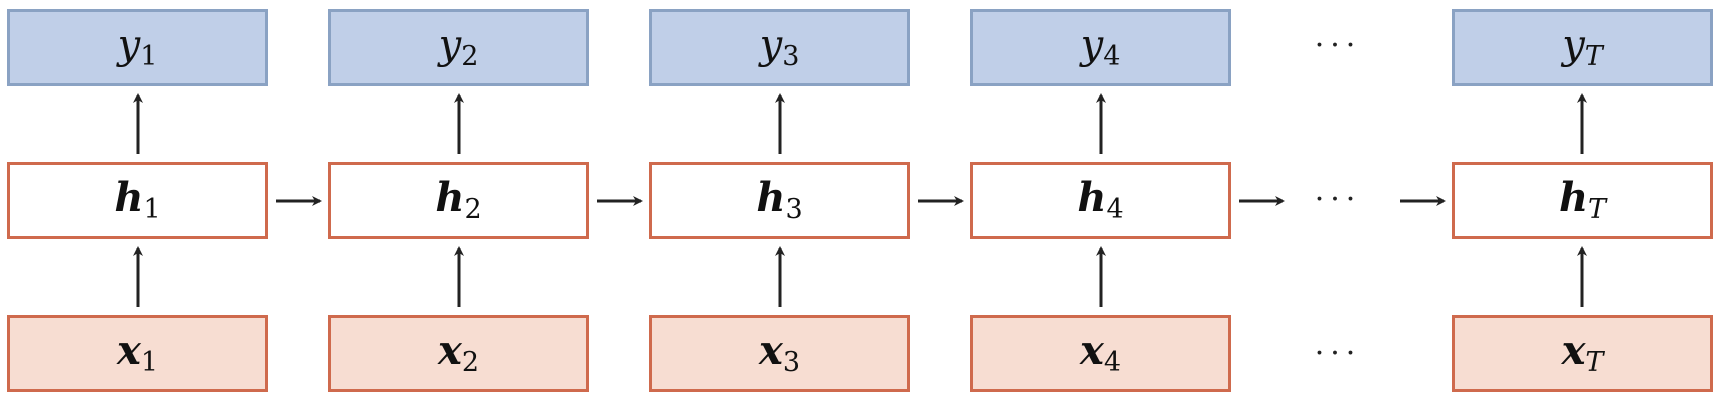  Describe the element at coordinates (1338, 353) in the screenshot. I see `input-ellipsis: ···` at that location.